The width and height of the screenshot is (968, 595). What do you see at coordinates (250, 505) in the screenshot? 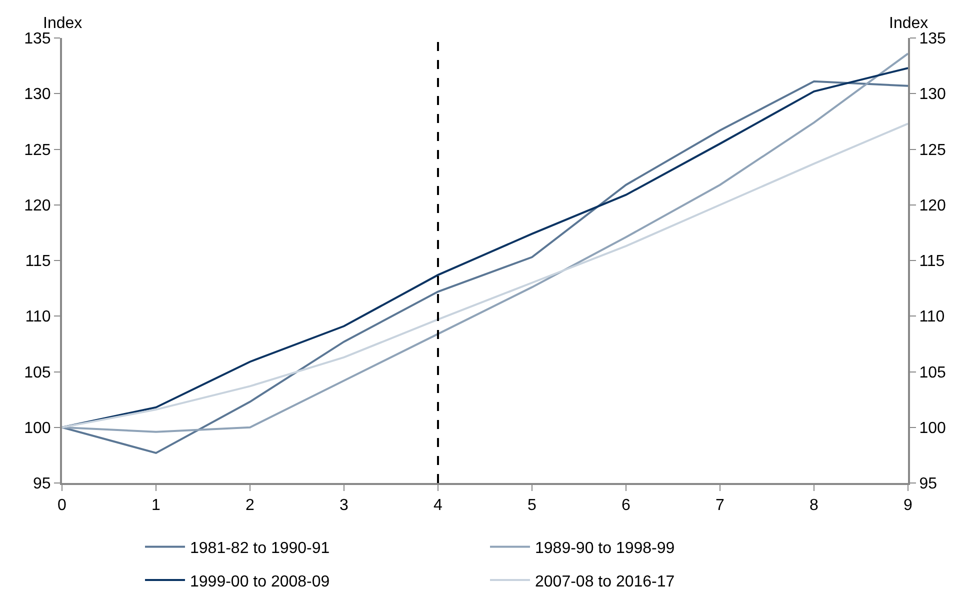
I see `x-tick-label: 2` at bounding box center [250, 505].